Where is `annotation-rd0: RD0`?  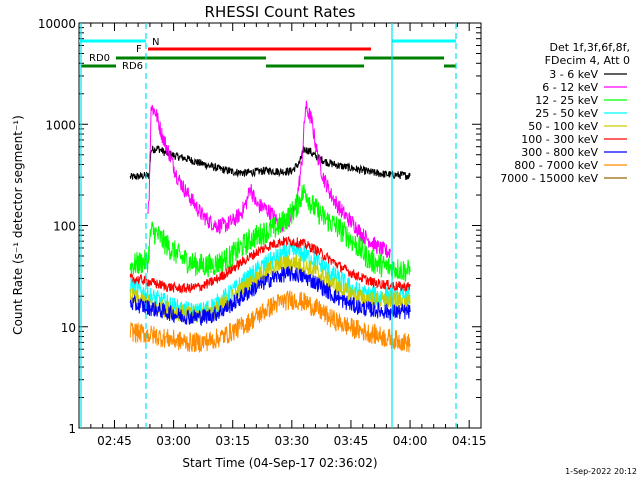
annotation-rd0: RD0 is located at coordinates (99, 58).